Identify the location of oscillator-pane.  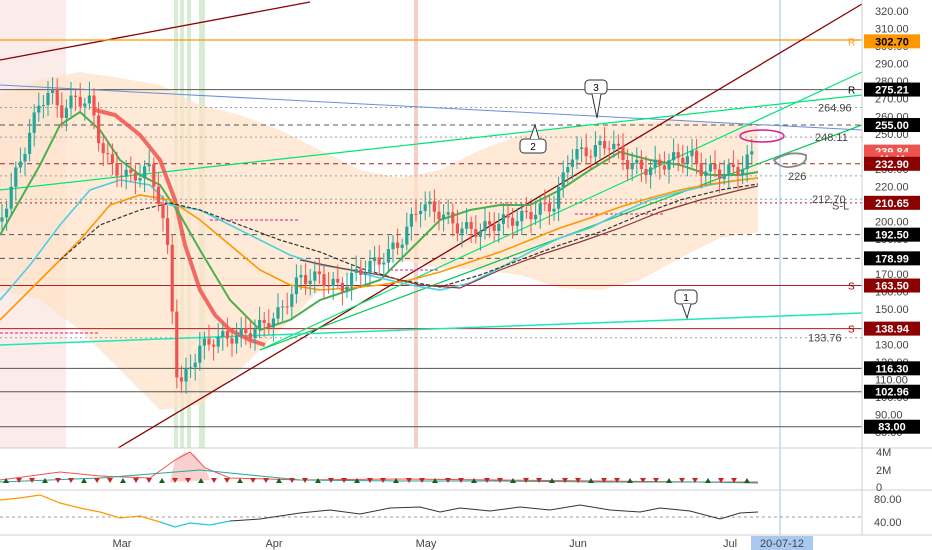
(431, 511).